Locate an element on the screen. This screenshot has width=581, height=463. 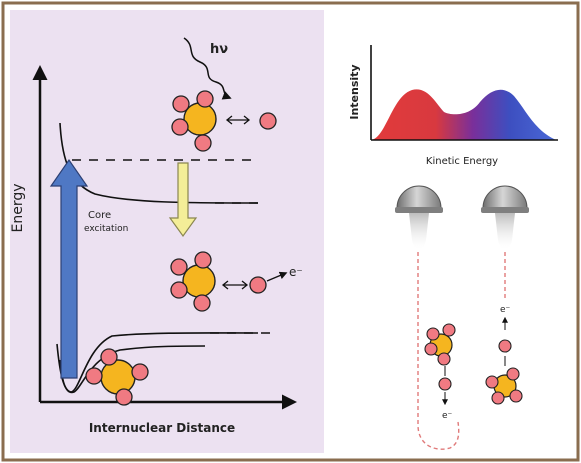
molecule-emitting-down is located at coordinates (440, 364).